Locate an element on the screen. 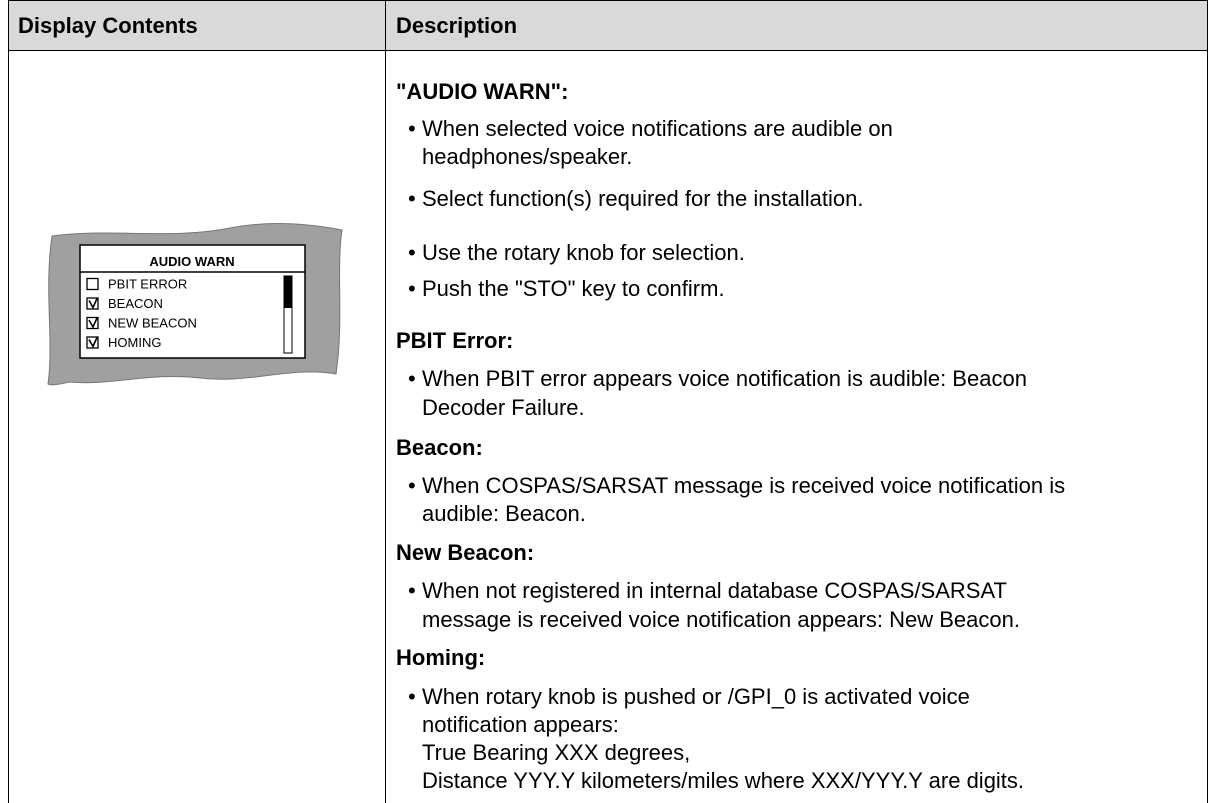 The width and height of the screenshot is (1216, 803). display-item: PBIT ERROR is located at coordinates (147, 284).